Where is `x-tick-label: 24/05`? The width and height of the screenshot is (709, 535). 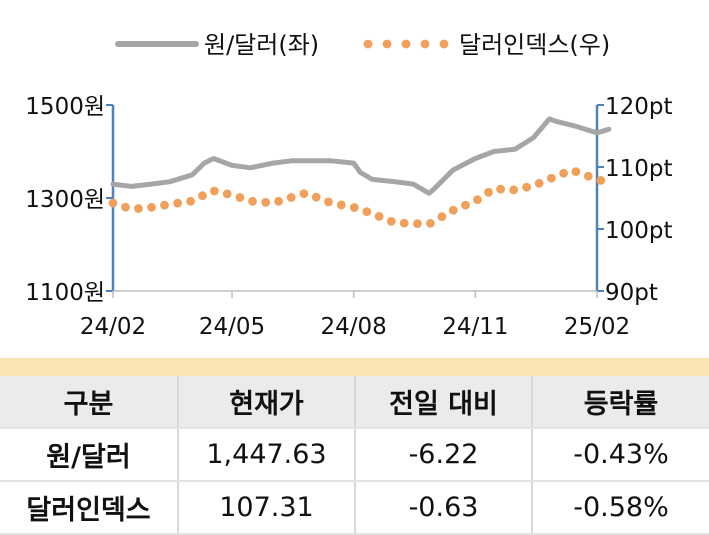 x-tick-label: 24/05 is located at coordinates (232, 327).